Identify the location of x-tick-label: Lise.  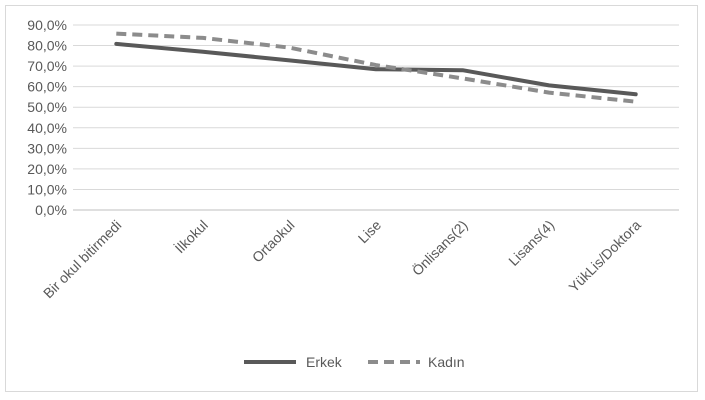
(370, 232).